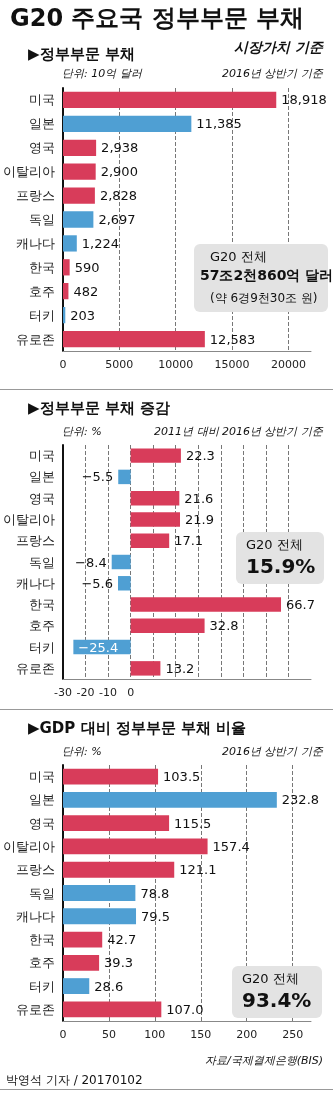  What do you see at coordinates (155, 1034) in the screenshot?
I see `x-tick-label: 100` at bounding box center [155, 1034].